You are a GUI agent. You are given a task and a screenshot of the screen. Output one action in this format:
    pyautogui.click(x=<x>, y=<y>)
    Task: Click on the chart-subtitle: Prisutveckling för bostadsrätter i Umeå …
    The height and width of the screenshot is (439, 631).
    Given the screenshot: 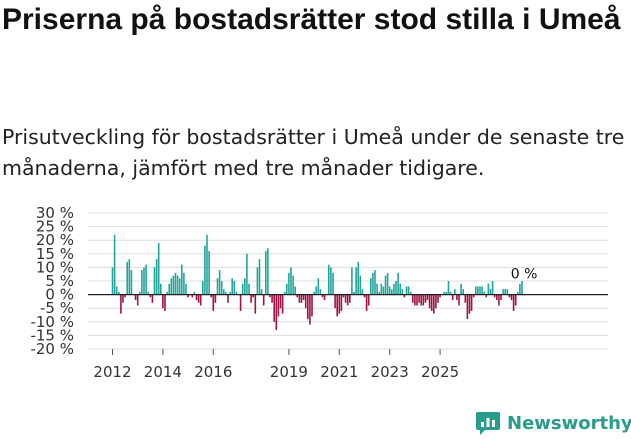 What is the action you would take?
    pyautogui.click(x=313, y=152)
    